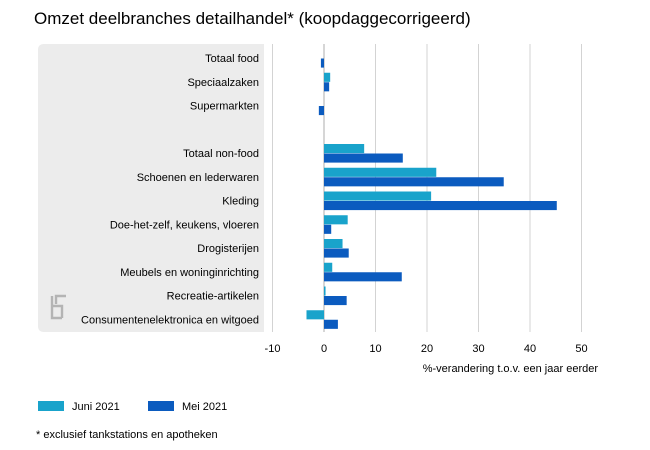 The width and height of the screenshot is (650, 450). I want to click on x-tick-label: 0, so click(324, 349).